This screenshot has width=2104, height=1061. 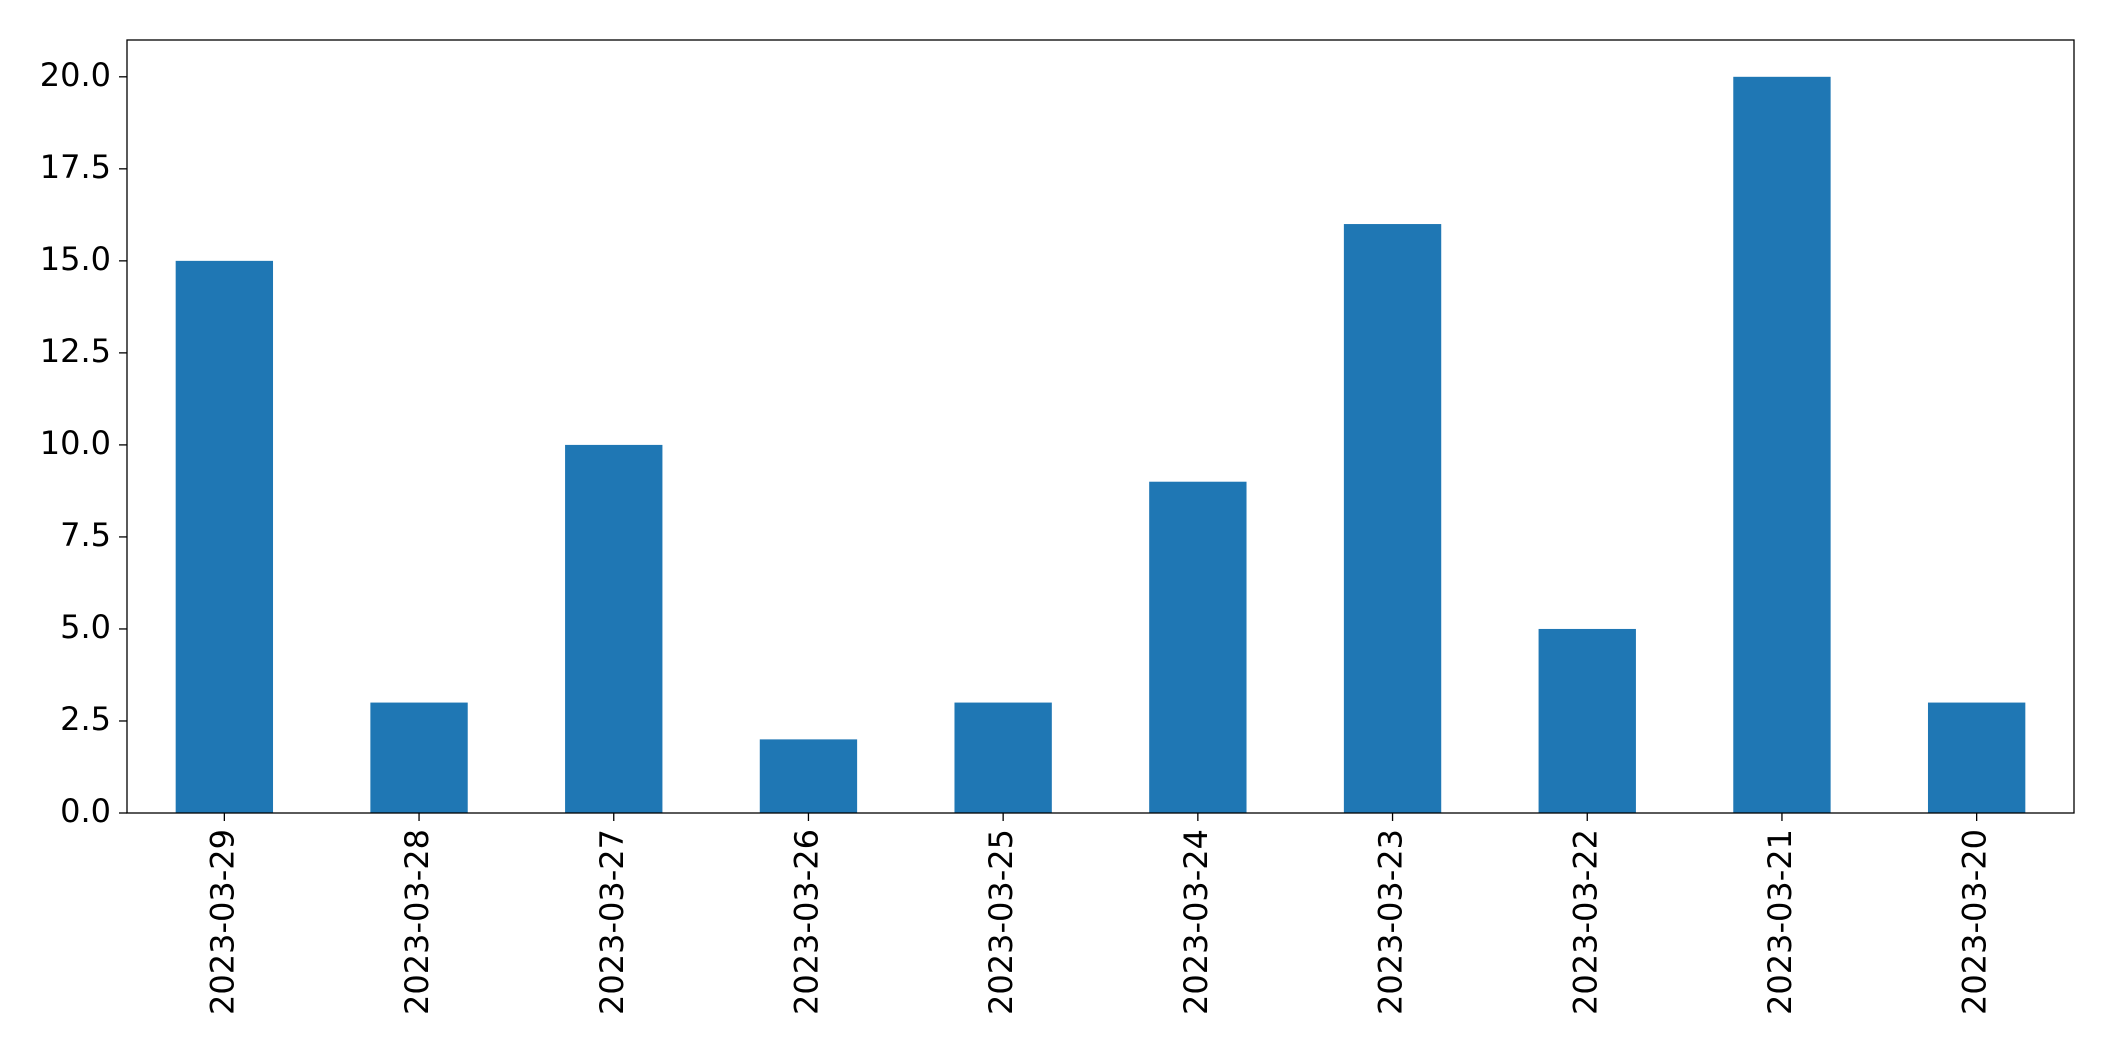 I want to click on y-tick-label: 12.5, so click(x=75, y=351).